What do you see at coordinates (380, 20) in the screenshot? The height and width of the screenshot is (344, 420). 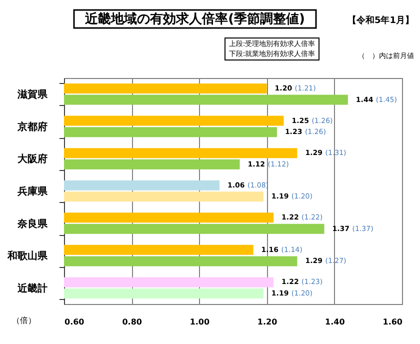 I see `text: 【令和5年1月】` at bounding box center [380, 20].